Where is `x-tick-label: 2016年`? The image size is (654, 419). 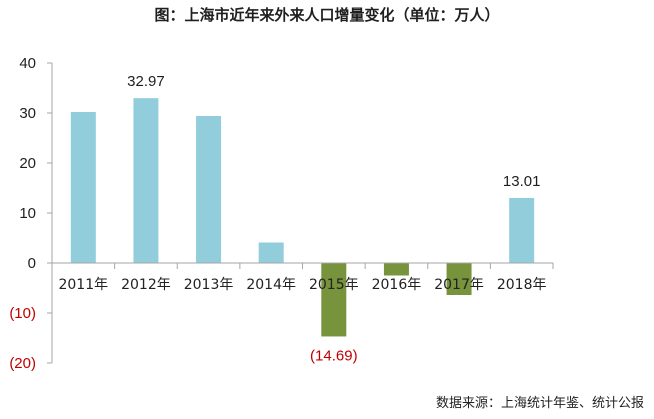 x-tick-label: 2016年 is located at coordinates (397, 285).